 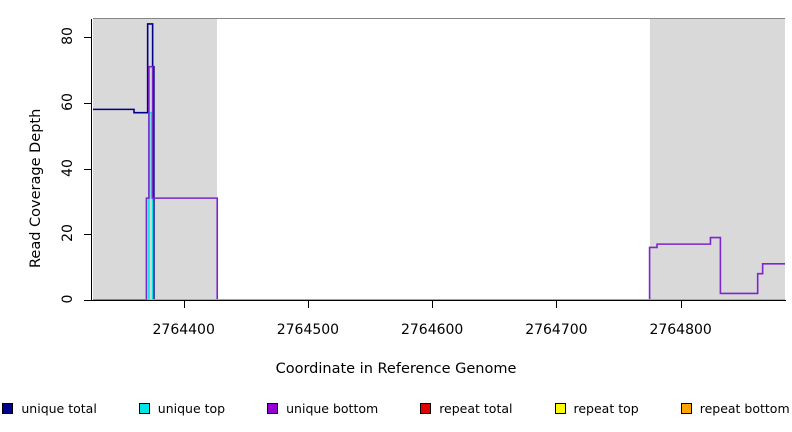 I want to click on legend-label: unique bottom, so click(x=332, y=408).